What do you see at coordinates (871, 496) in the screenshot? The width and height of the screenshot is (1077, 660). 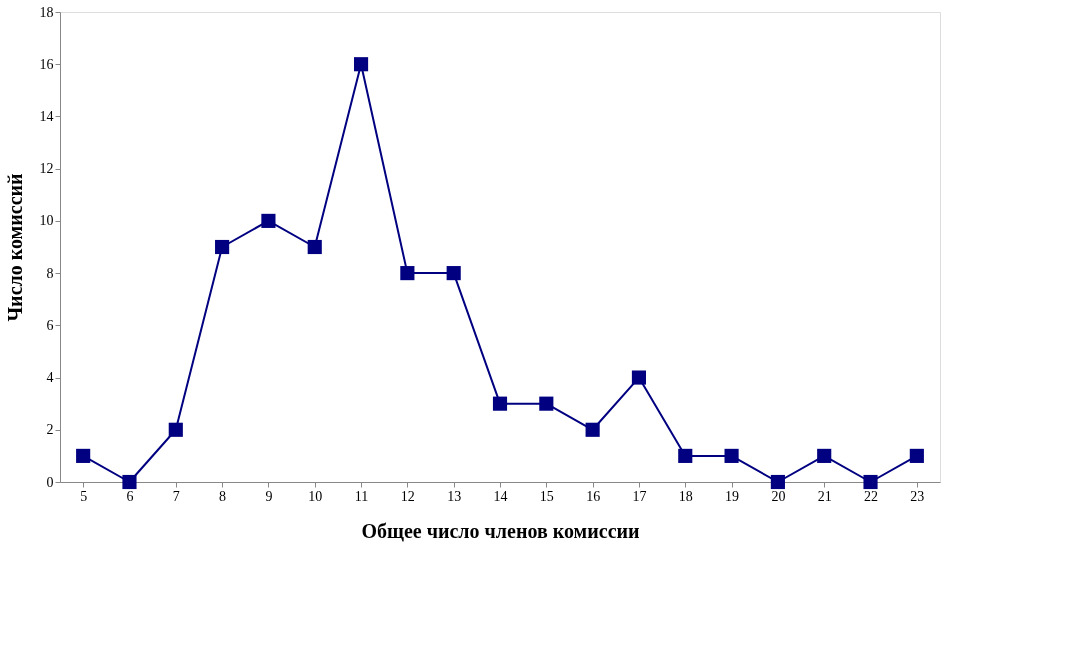 I see `x-tick-label: 22` at bounding box center [871, 496].